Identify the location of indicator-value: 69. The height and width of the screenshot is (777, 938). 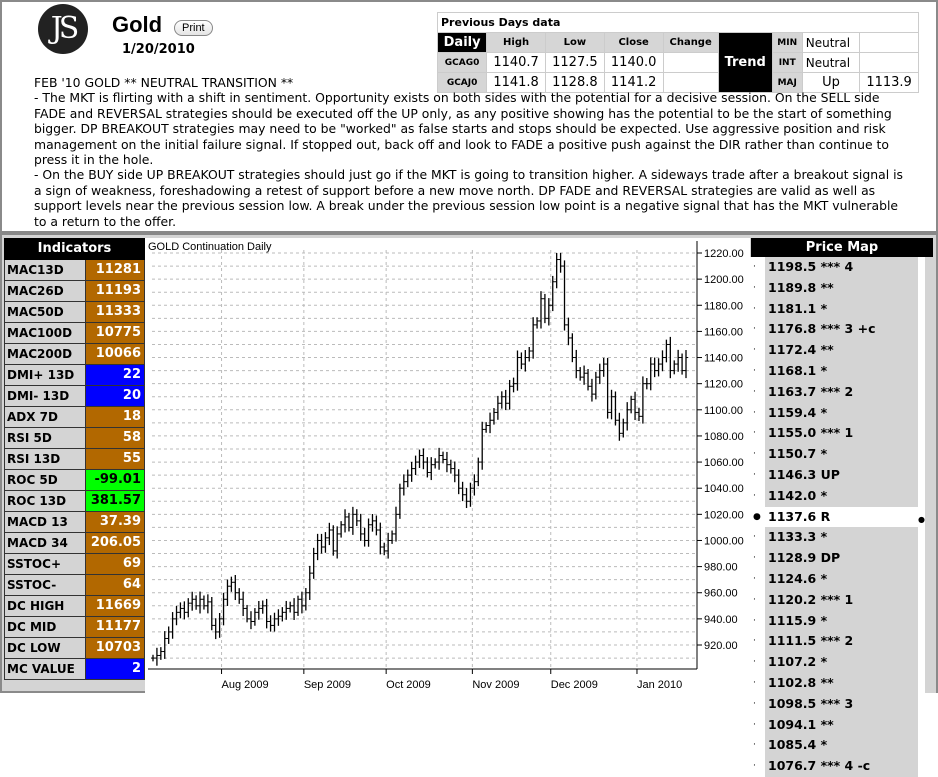
(115, 564).